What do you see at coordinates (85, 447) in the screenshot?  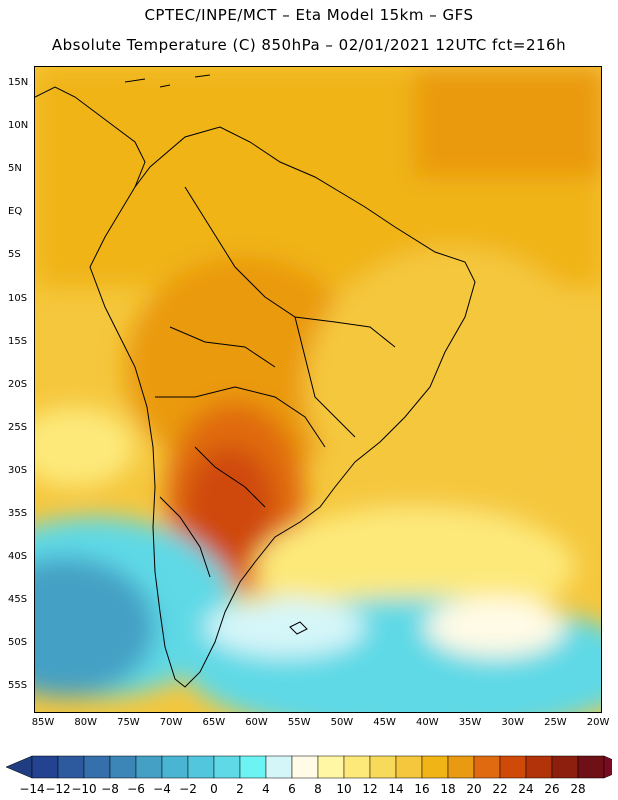 I see `pacific-yellow` at bounding box center [85, 447].